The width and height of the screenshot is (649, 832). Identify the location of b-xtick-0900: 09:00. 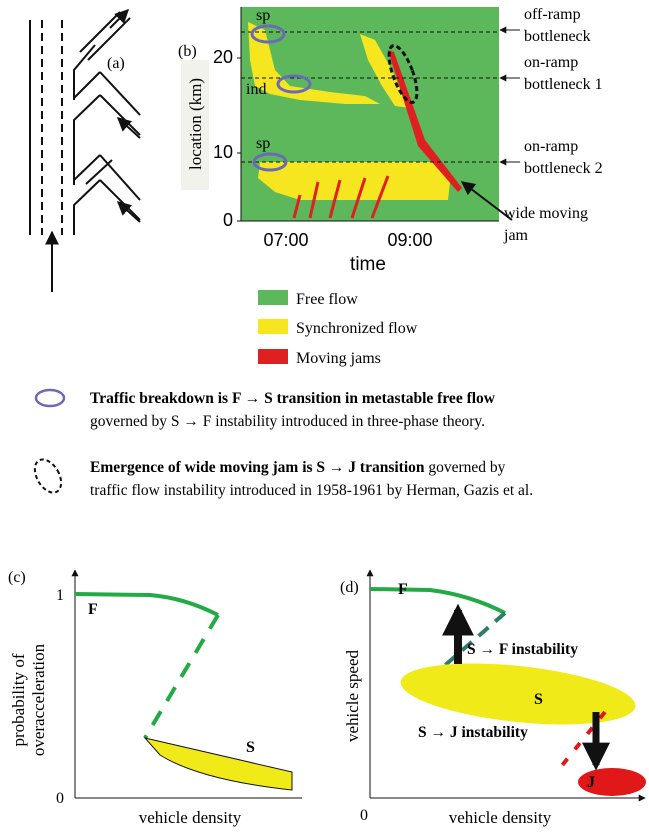
(409, 240).